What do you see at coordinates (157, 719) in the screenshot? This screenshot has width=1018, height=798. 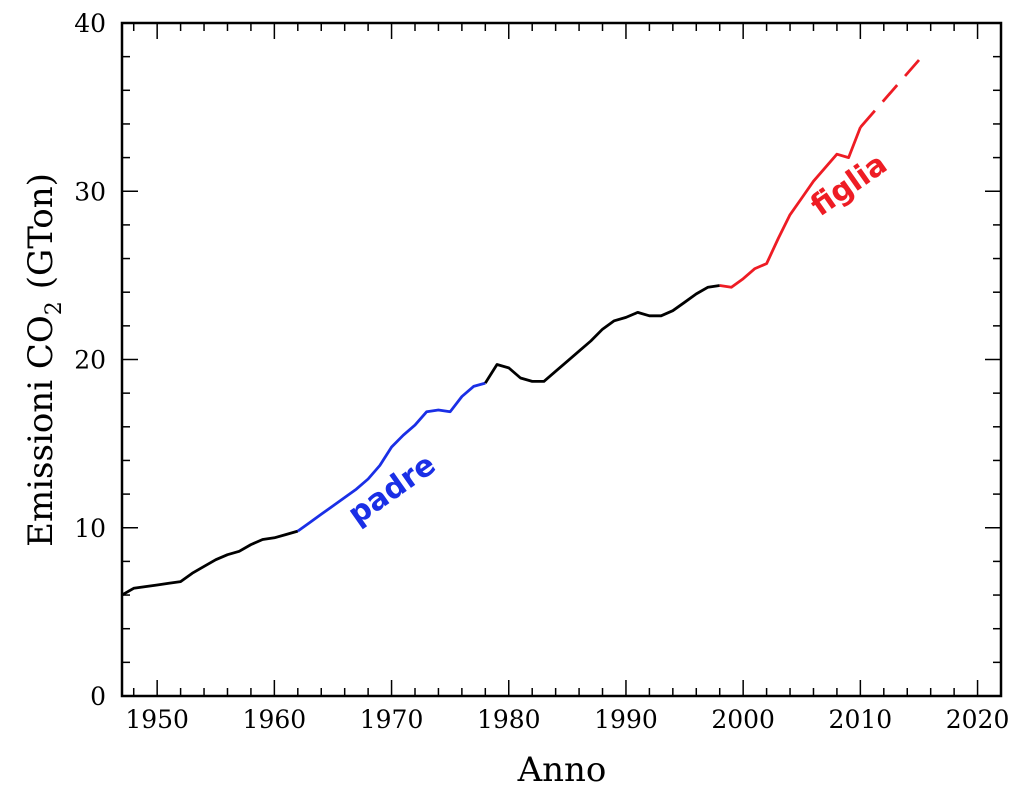 I see `x-tick-label: 1950` at bounding box center [157, 719].